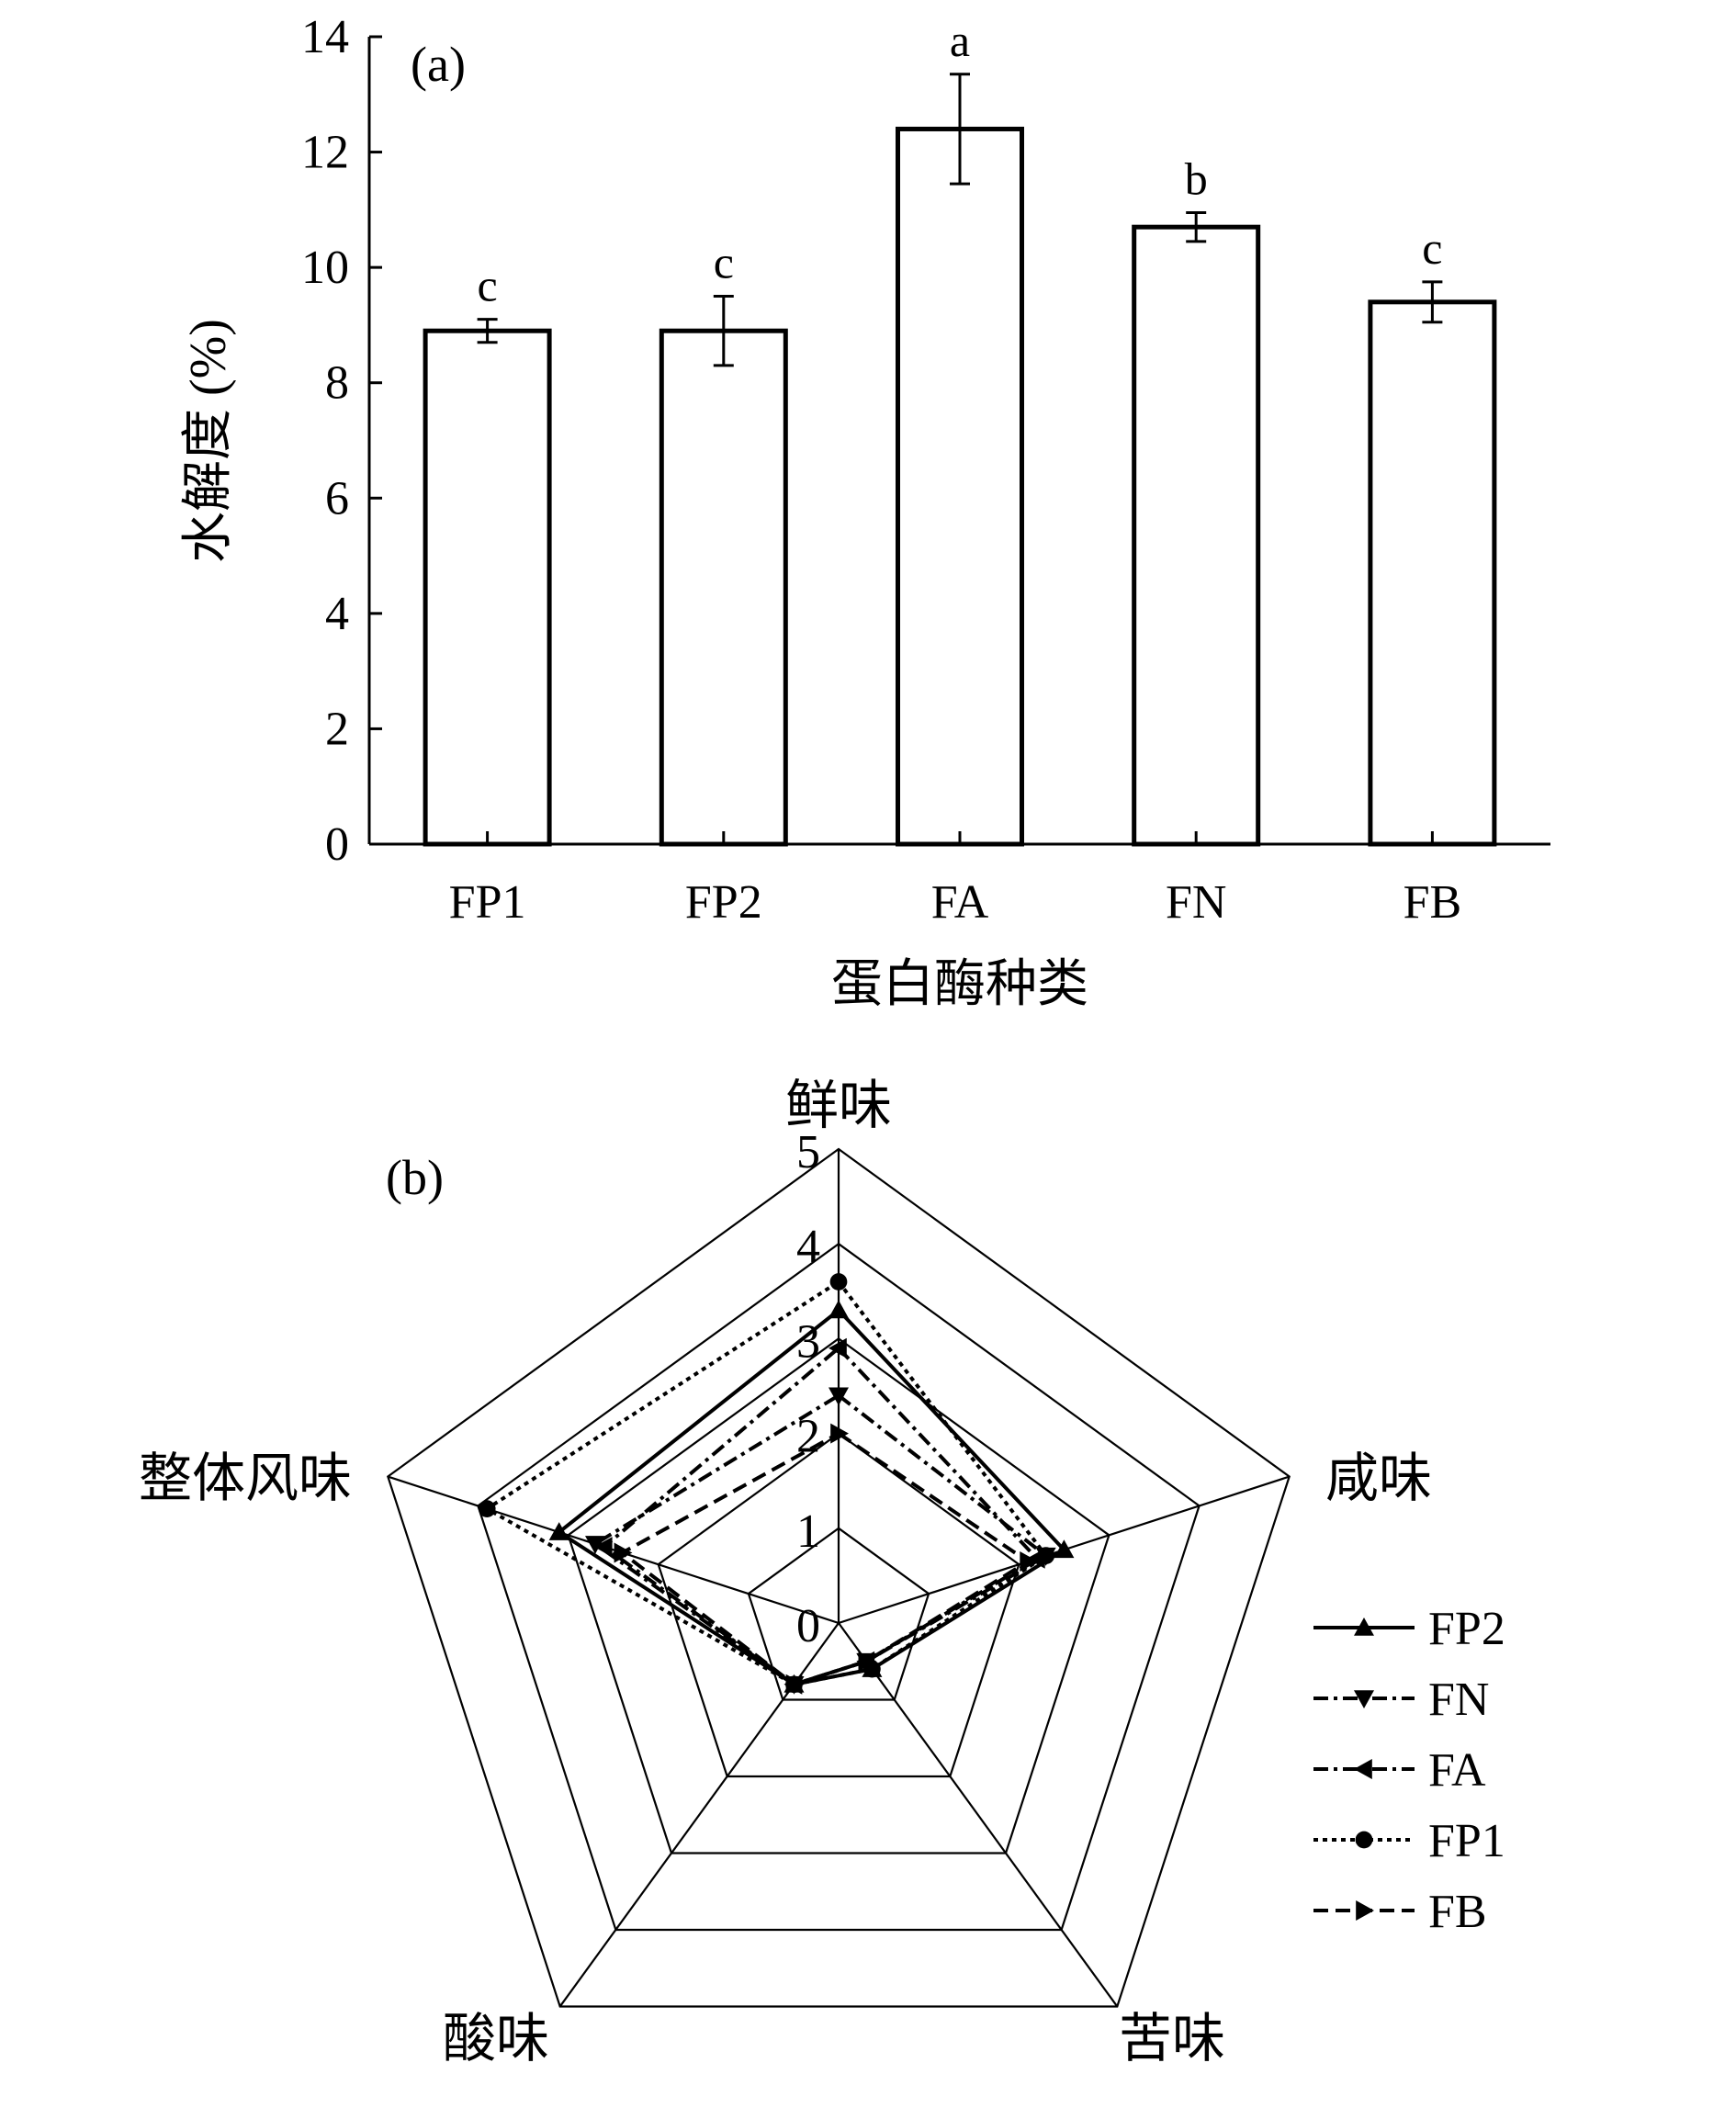 The width and height of the screenshot is (1736, 2108). I want to click on legend-item: FN, so click(1401, 1700).